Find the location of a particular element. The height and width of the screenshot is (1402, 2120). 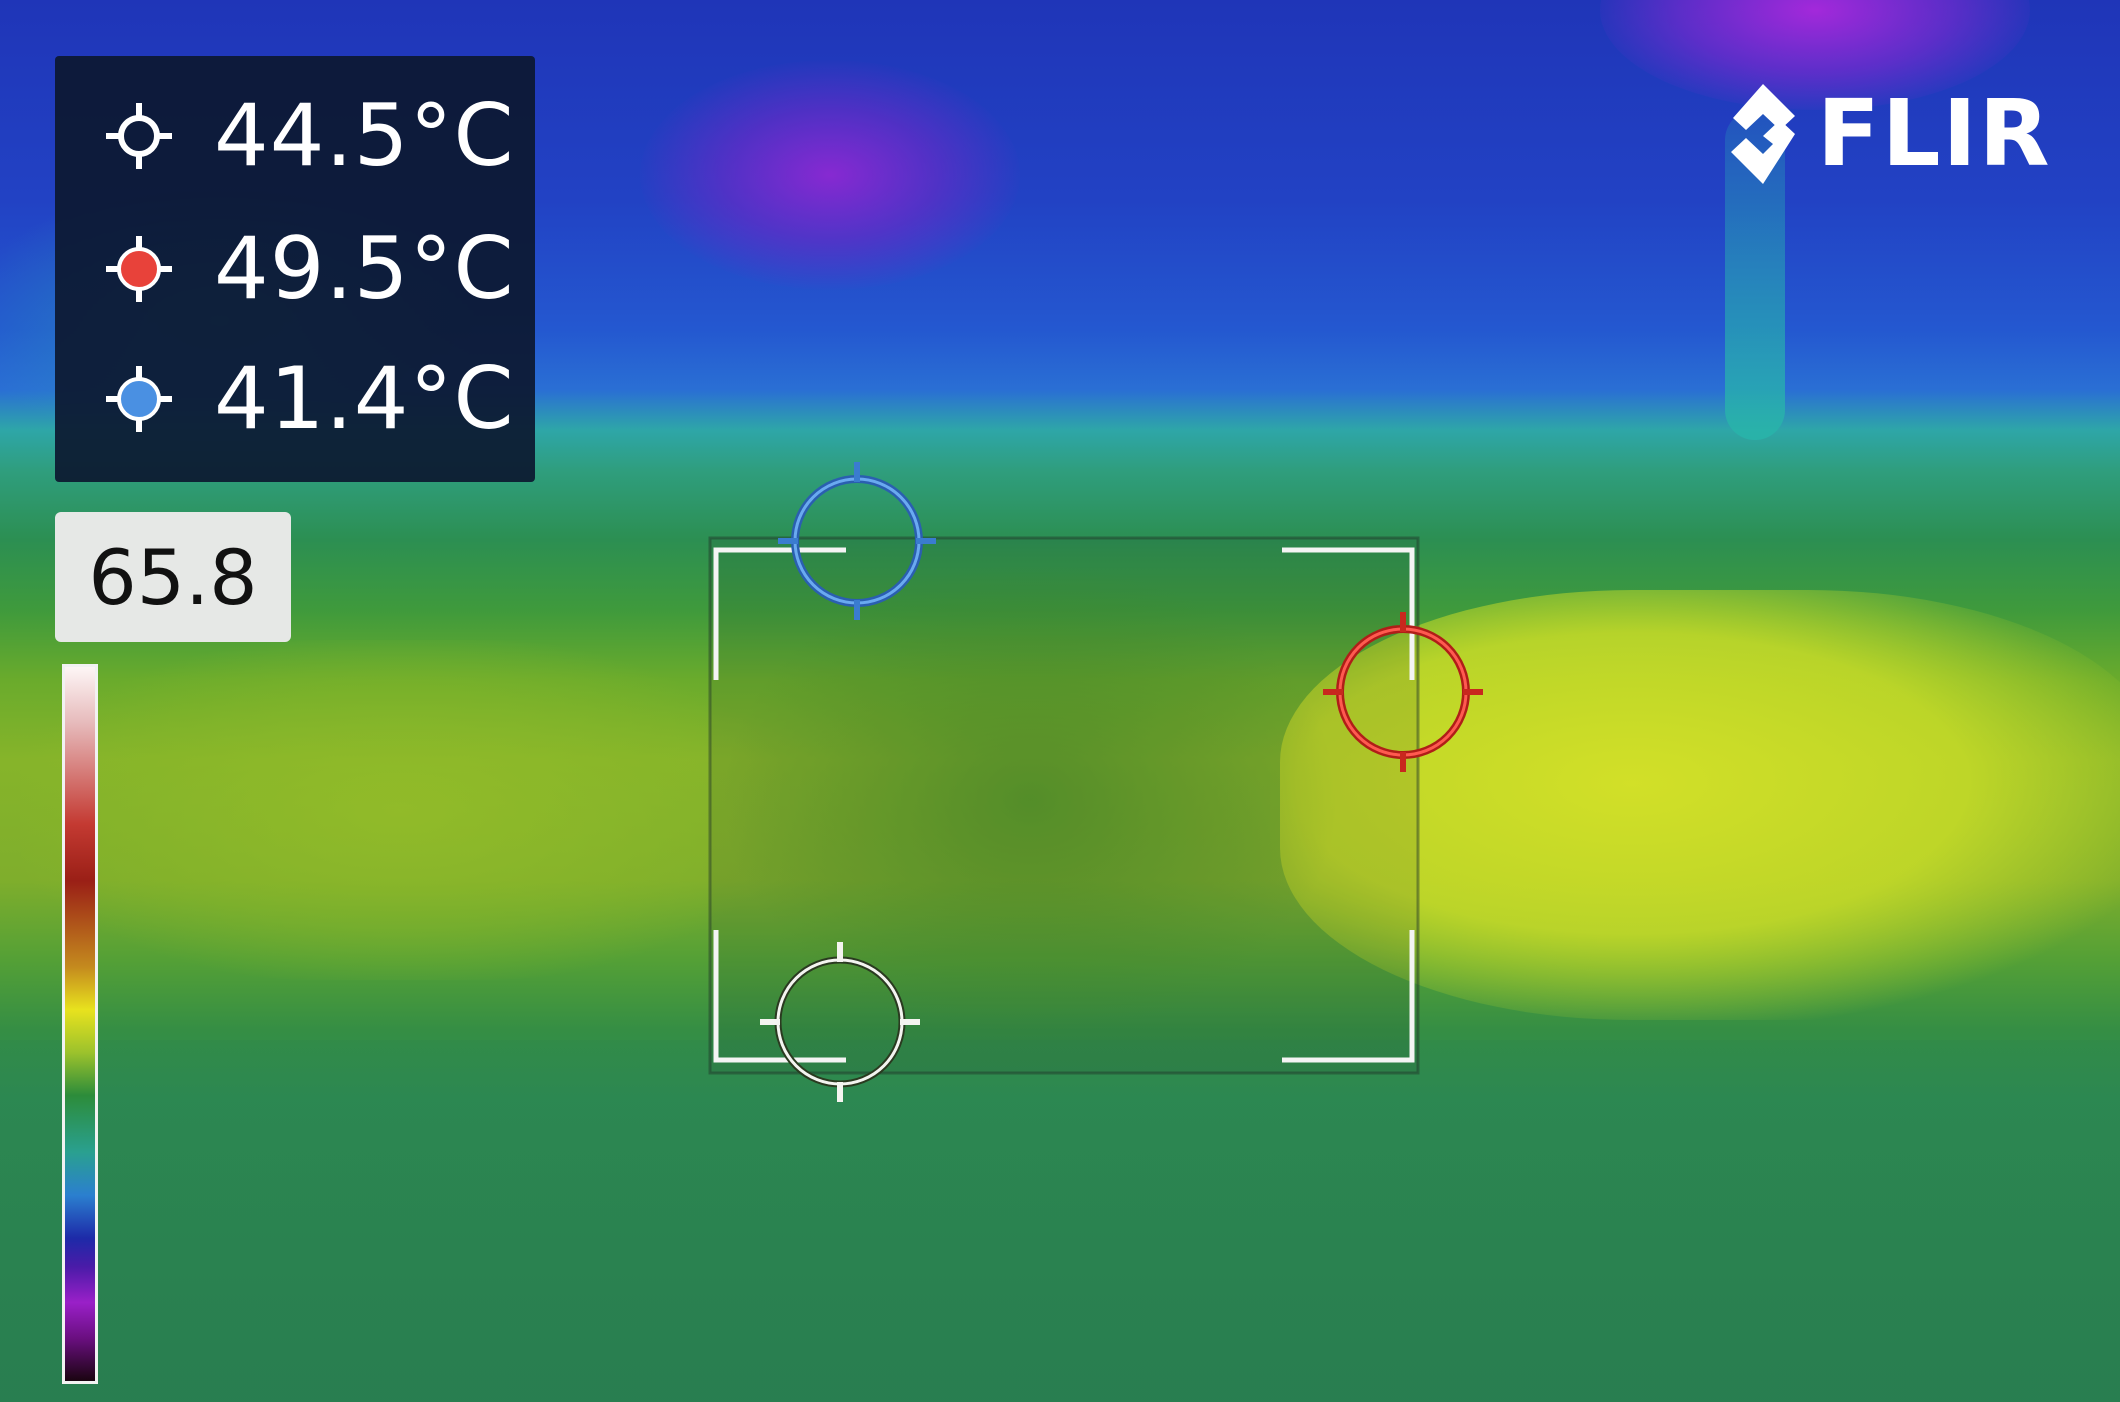

scale-max-value: 65.8 is located at coordinates (173, 577).